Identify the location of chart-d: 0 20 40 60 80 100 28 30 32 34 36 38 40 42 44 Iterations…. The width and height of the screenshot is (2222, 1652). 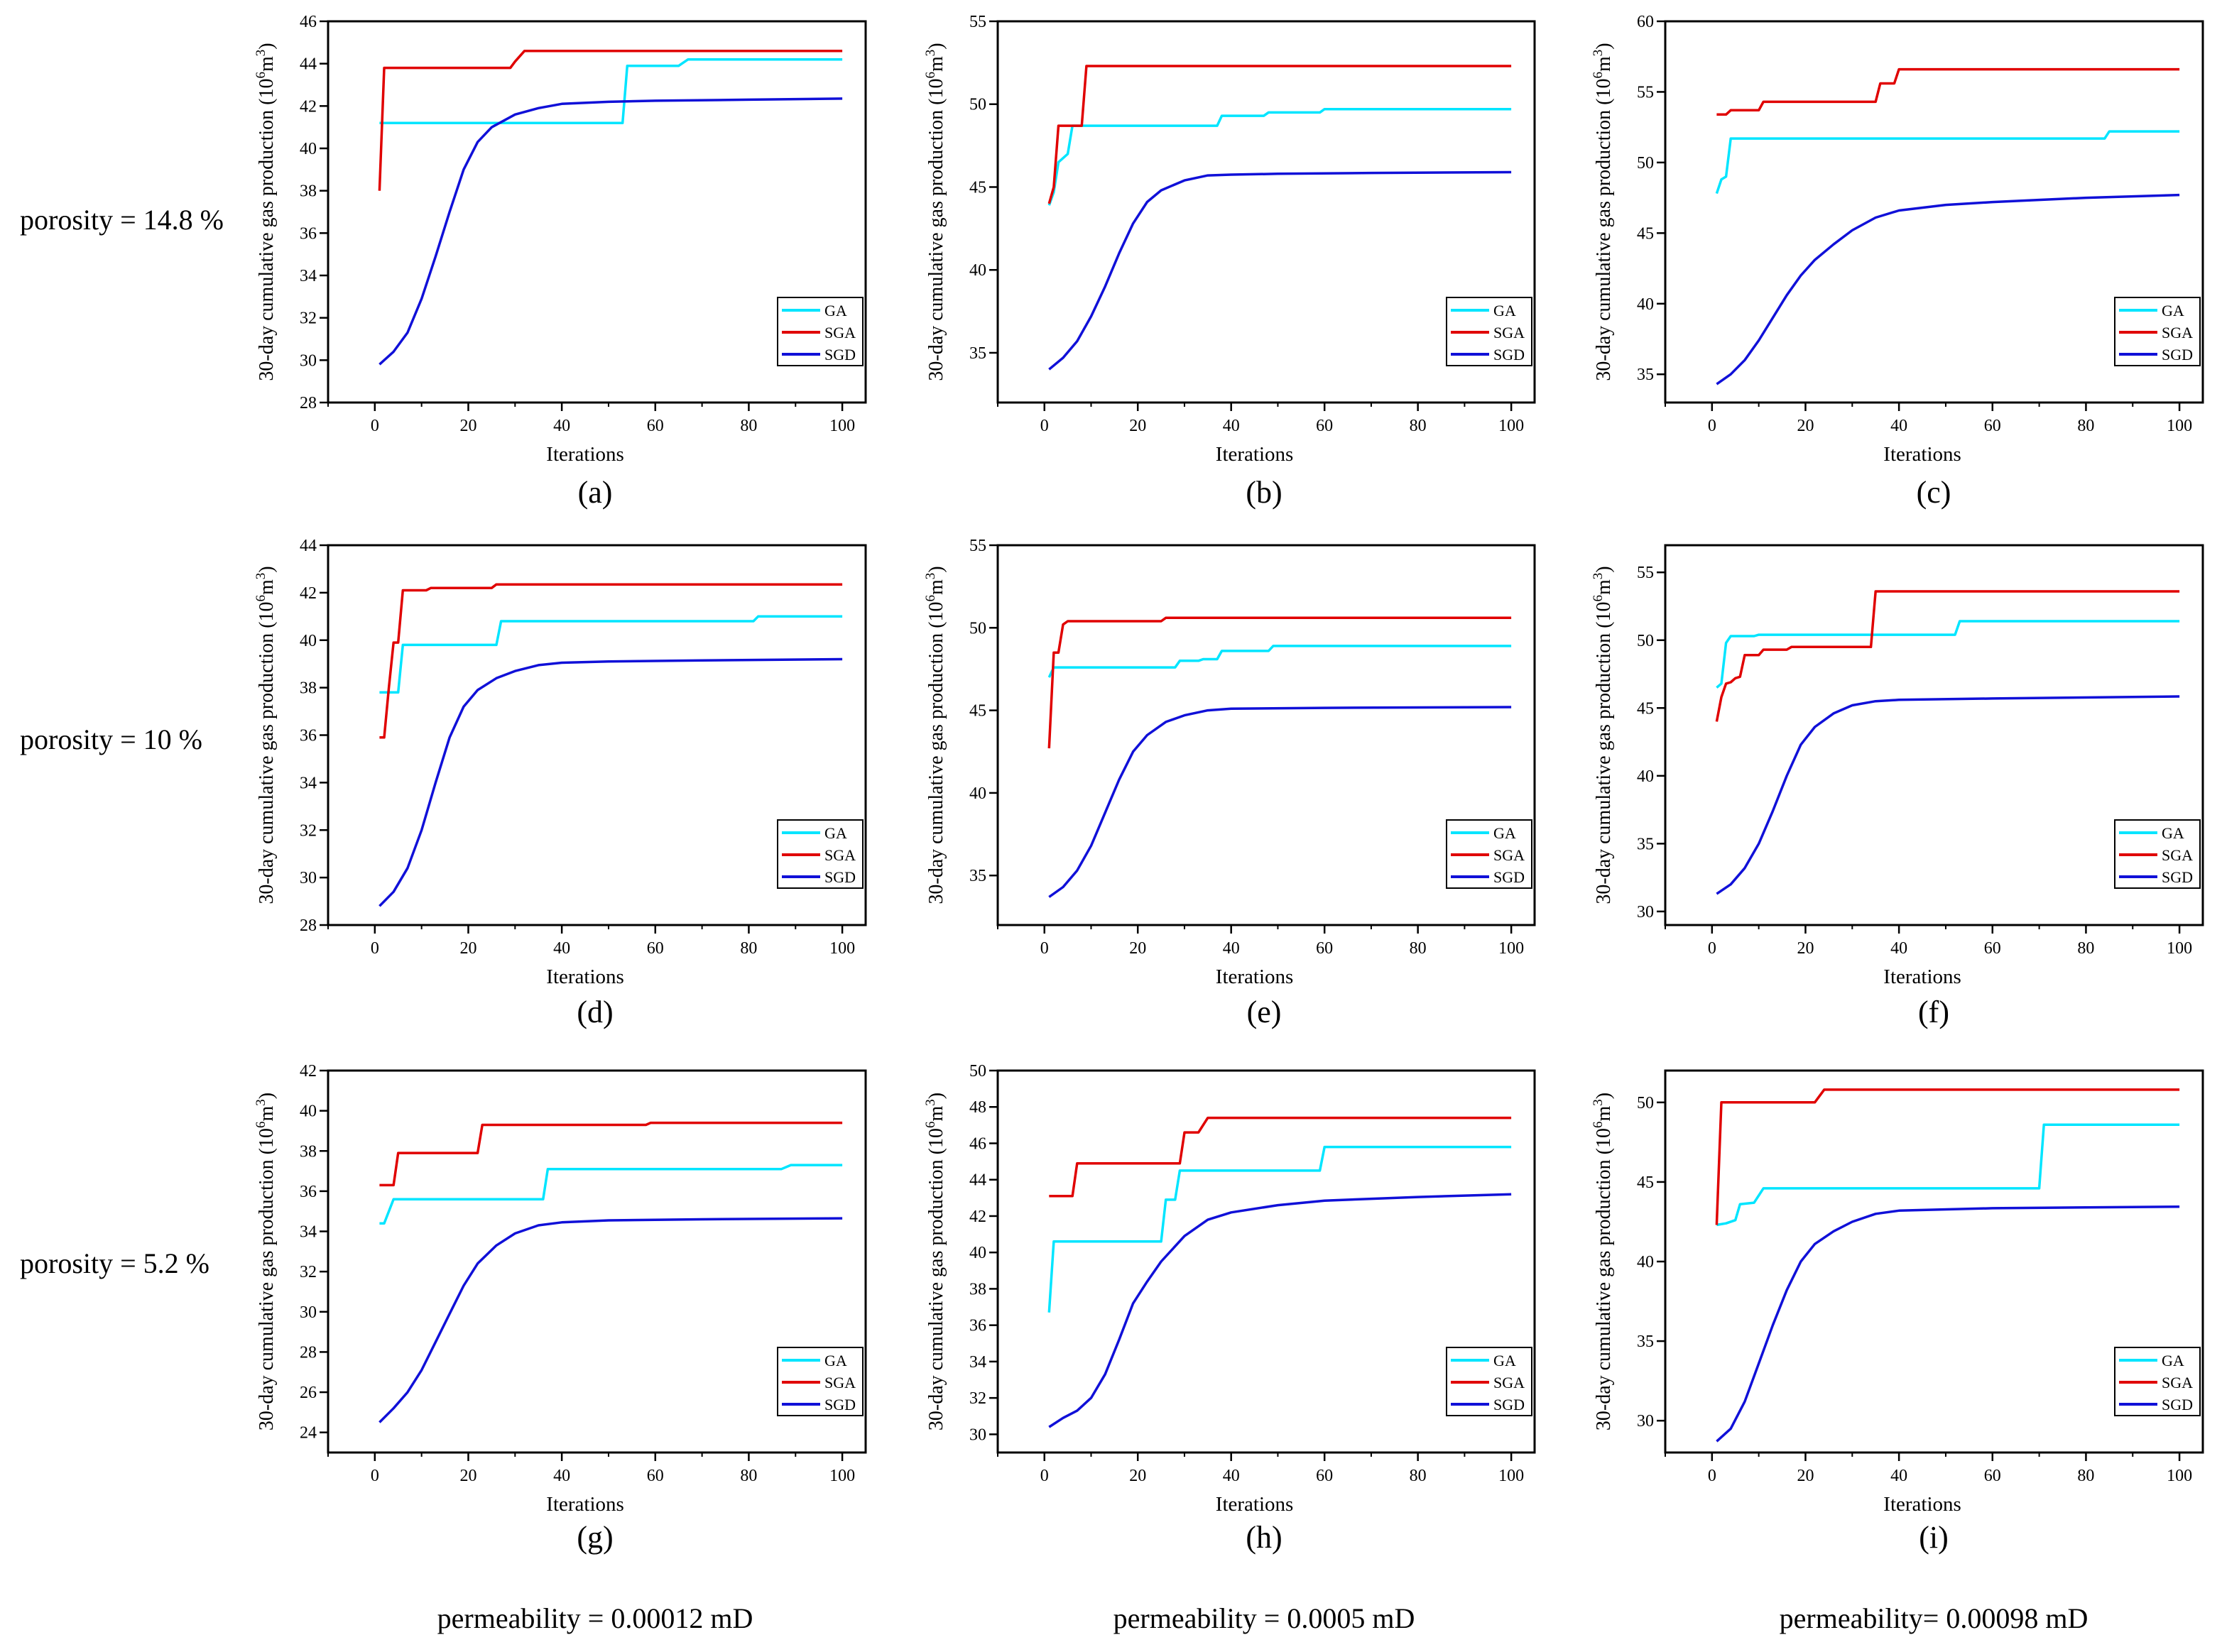
(560, 783).